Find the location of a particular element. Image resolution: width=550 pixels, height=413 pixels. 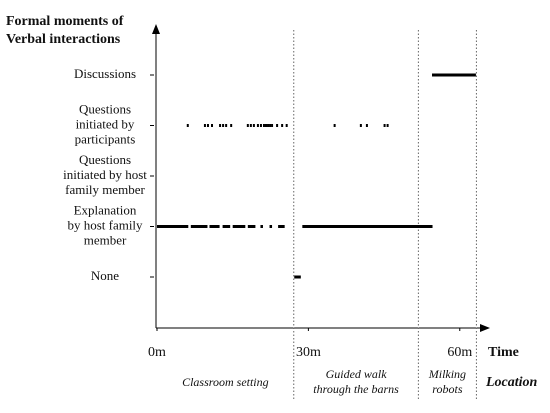

row-label: by host family is located at coordinates (105, 224).